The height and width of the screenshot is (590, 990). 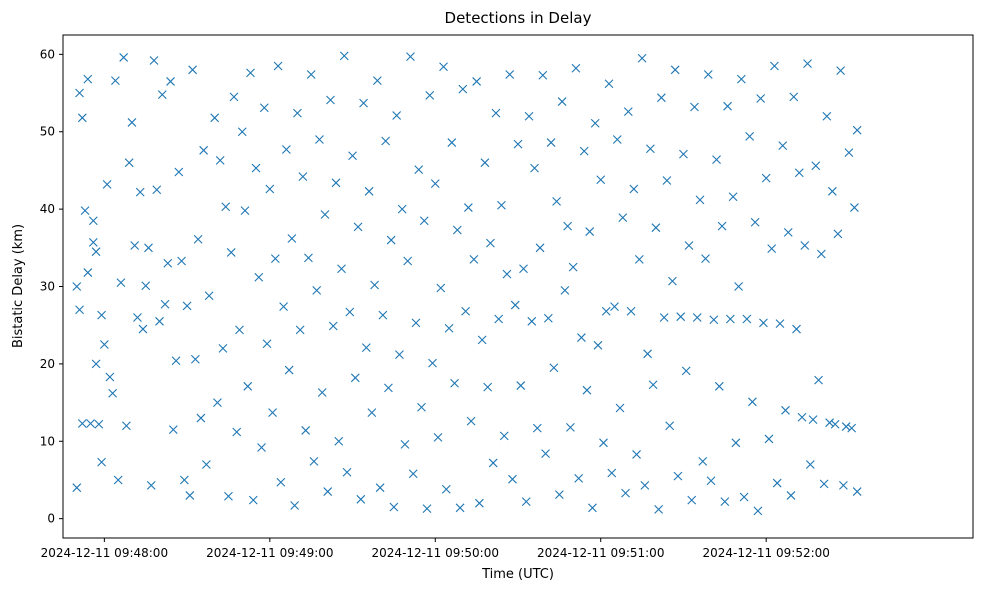 What do you see at coordinates (47, 364) in the screenshot?
I see `y-tick-label: 20` at bounding box center [47, 364].